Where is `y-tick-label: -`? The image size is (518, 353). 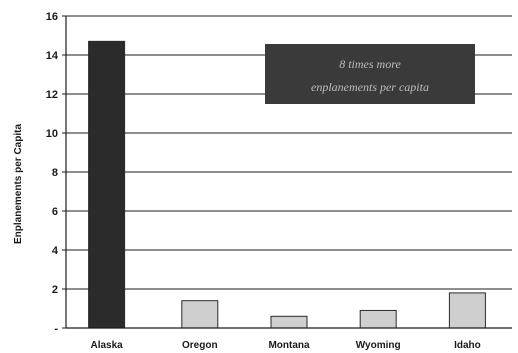 y-tick-label: - is located at coordinates (56, 329).